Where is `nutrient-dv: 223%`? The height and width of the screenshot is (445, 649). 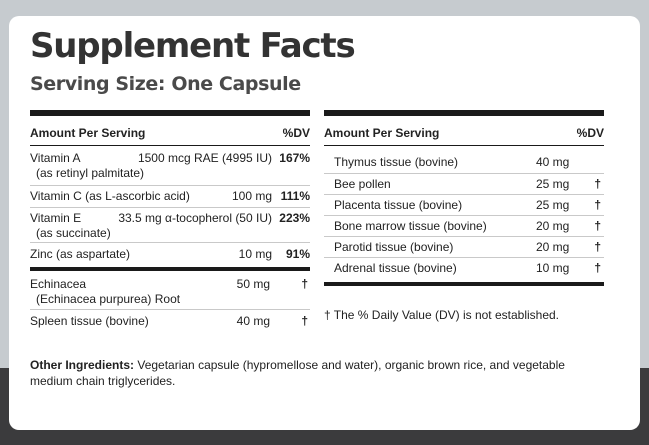 nutrient-dv: 223% is located at coordinates (294, 218).